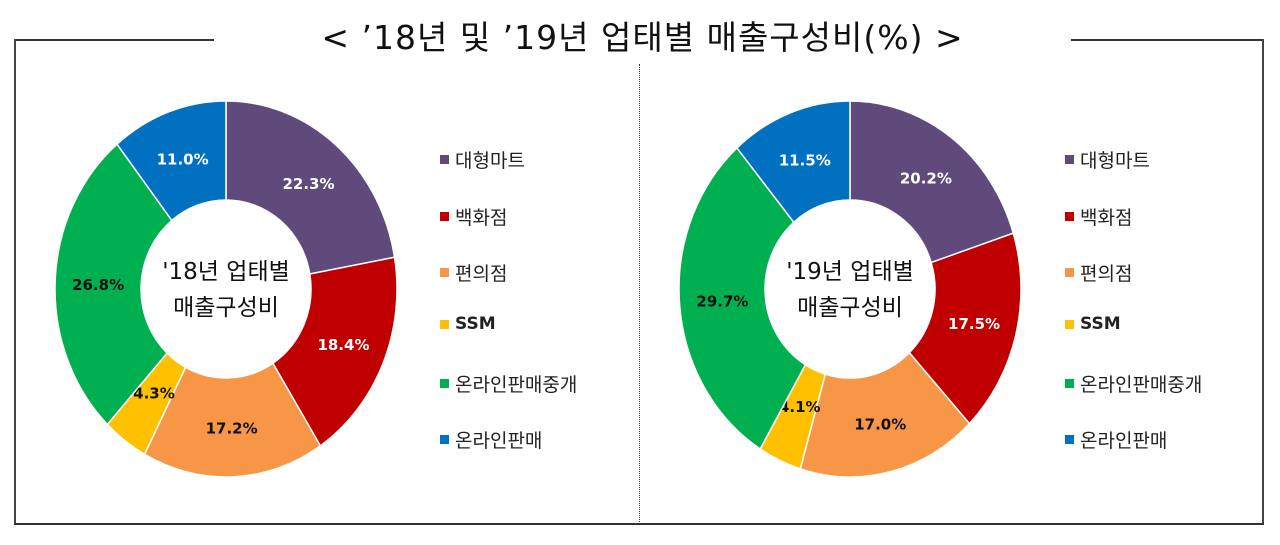  I want to click on slice-value-label: 17.2%, so click(232, 428).